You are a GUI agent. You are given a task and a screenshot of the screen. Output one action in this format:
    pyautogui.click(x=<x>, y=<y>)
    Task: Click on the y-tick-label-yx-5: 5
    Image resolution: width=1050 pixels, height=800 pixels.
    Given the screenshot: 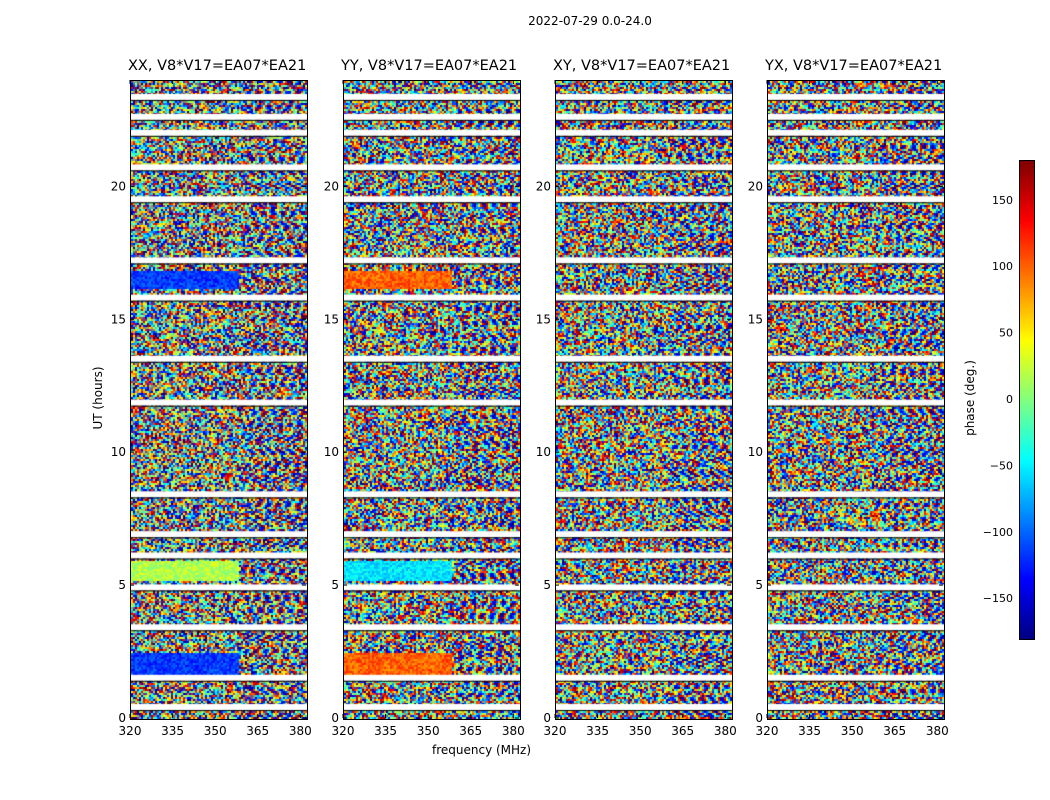 What is the action you would take?
    pyautogui.click(x=759, y=585)
    